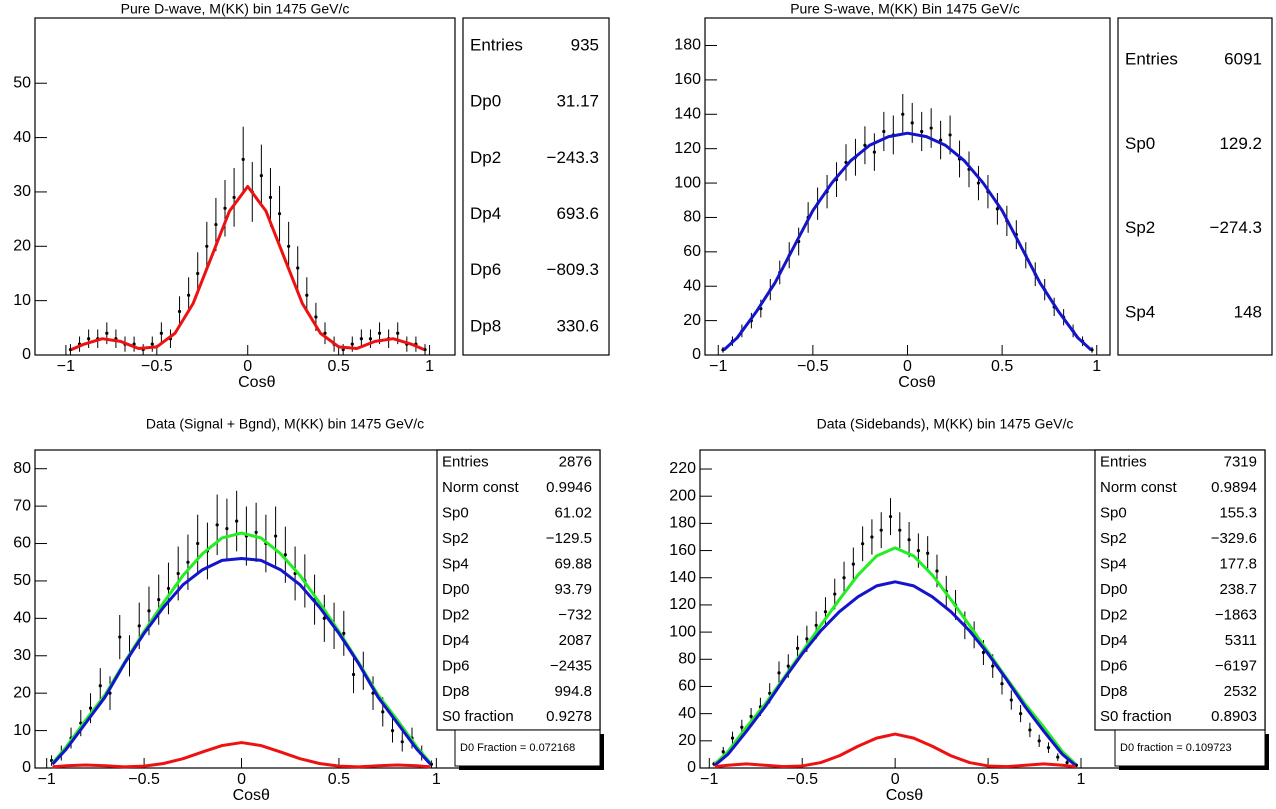  What do you see at coordinates (1243, 59) in the screenshot?
I see `stats-value: 6091` at bounding box center [1243, 59].